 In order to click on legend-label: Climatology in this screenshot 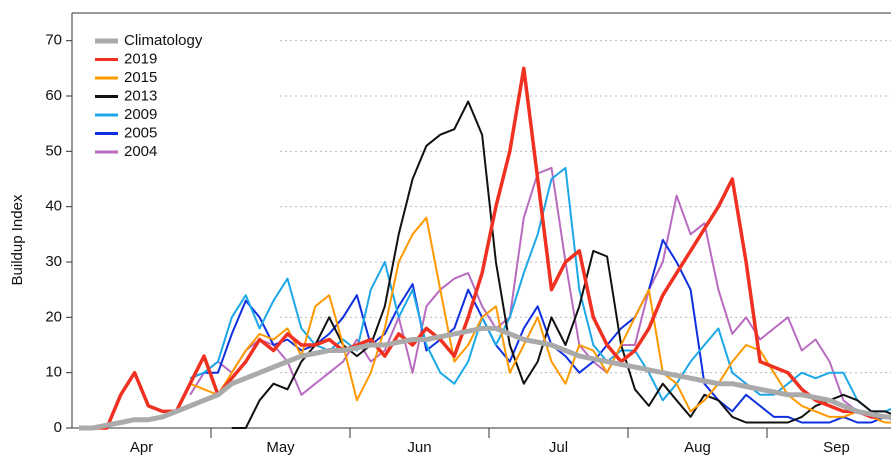, I will do `click(163, 40)`.